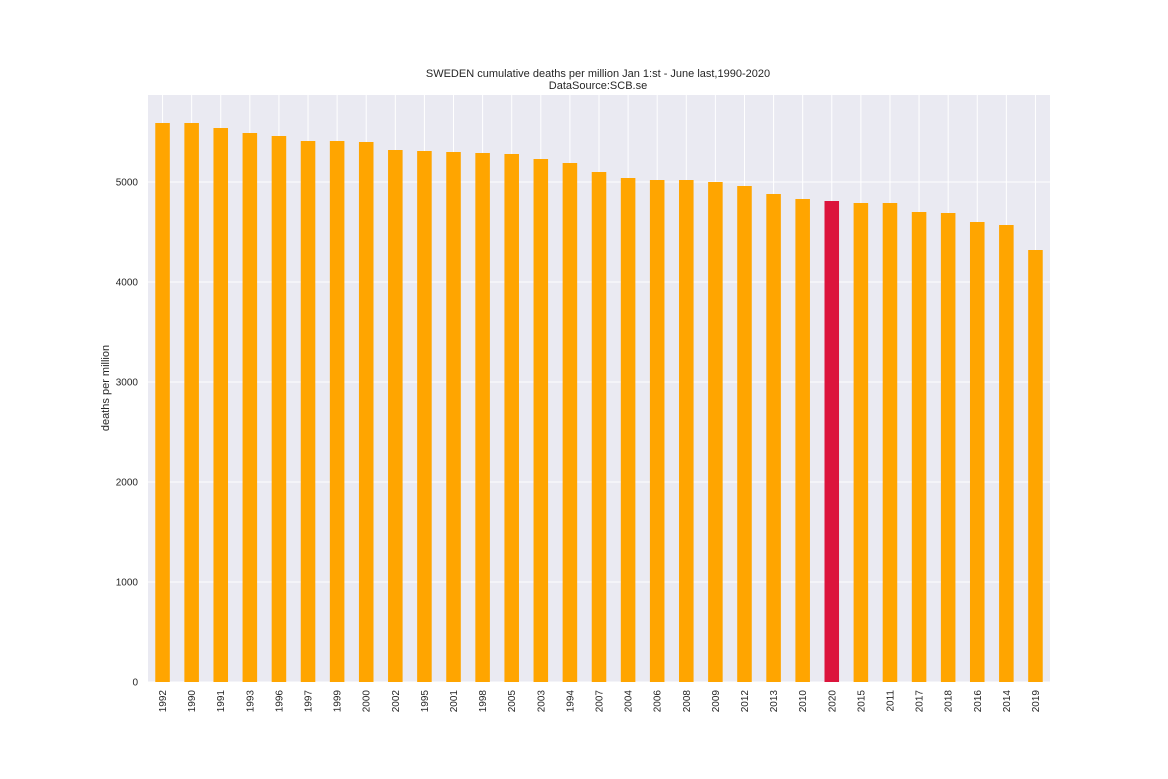 This screenshot has width=1168, height=779. What do you see at coordinates (162, 402) in the screenshot?
I see `bar-1992` at bounding box center [162, 402].